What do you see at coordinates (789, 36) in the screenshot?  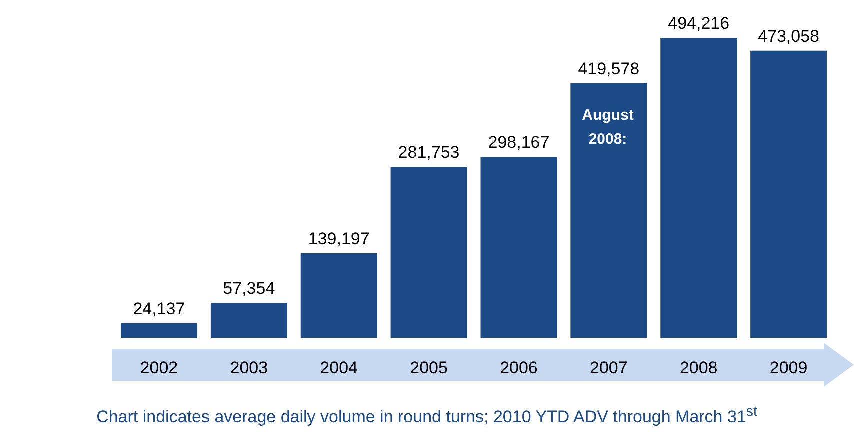 I see `data-label: 473,058` at bounding box center [789, 36].